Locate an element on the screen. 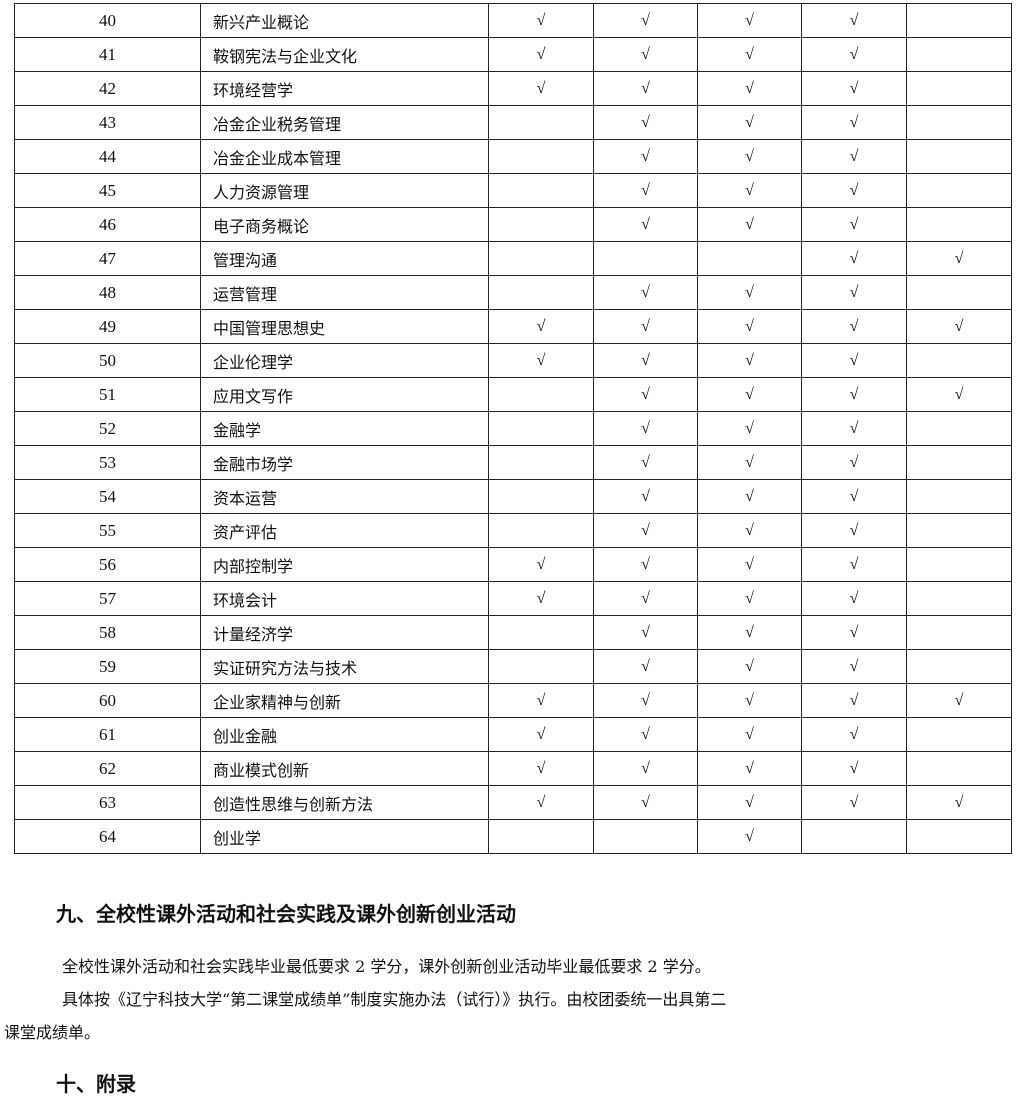  course-number: 53 is located at coordinates (107, 462).